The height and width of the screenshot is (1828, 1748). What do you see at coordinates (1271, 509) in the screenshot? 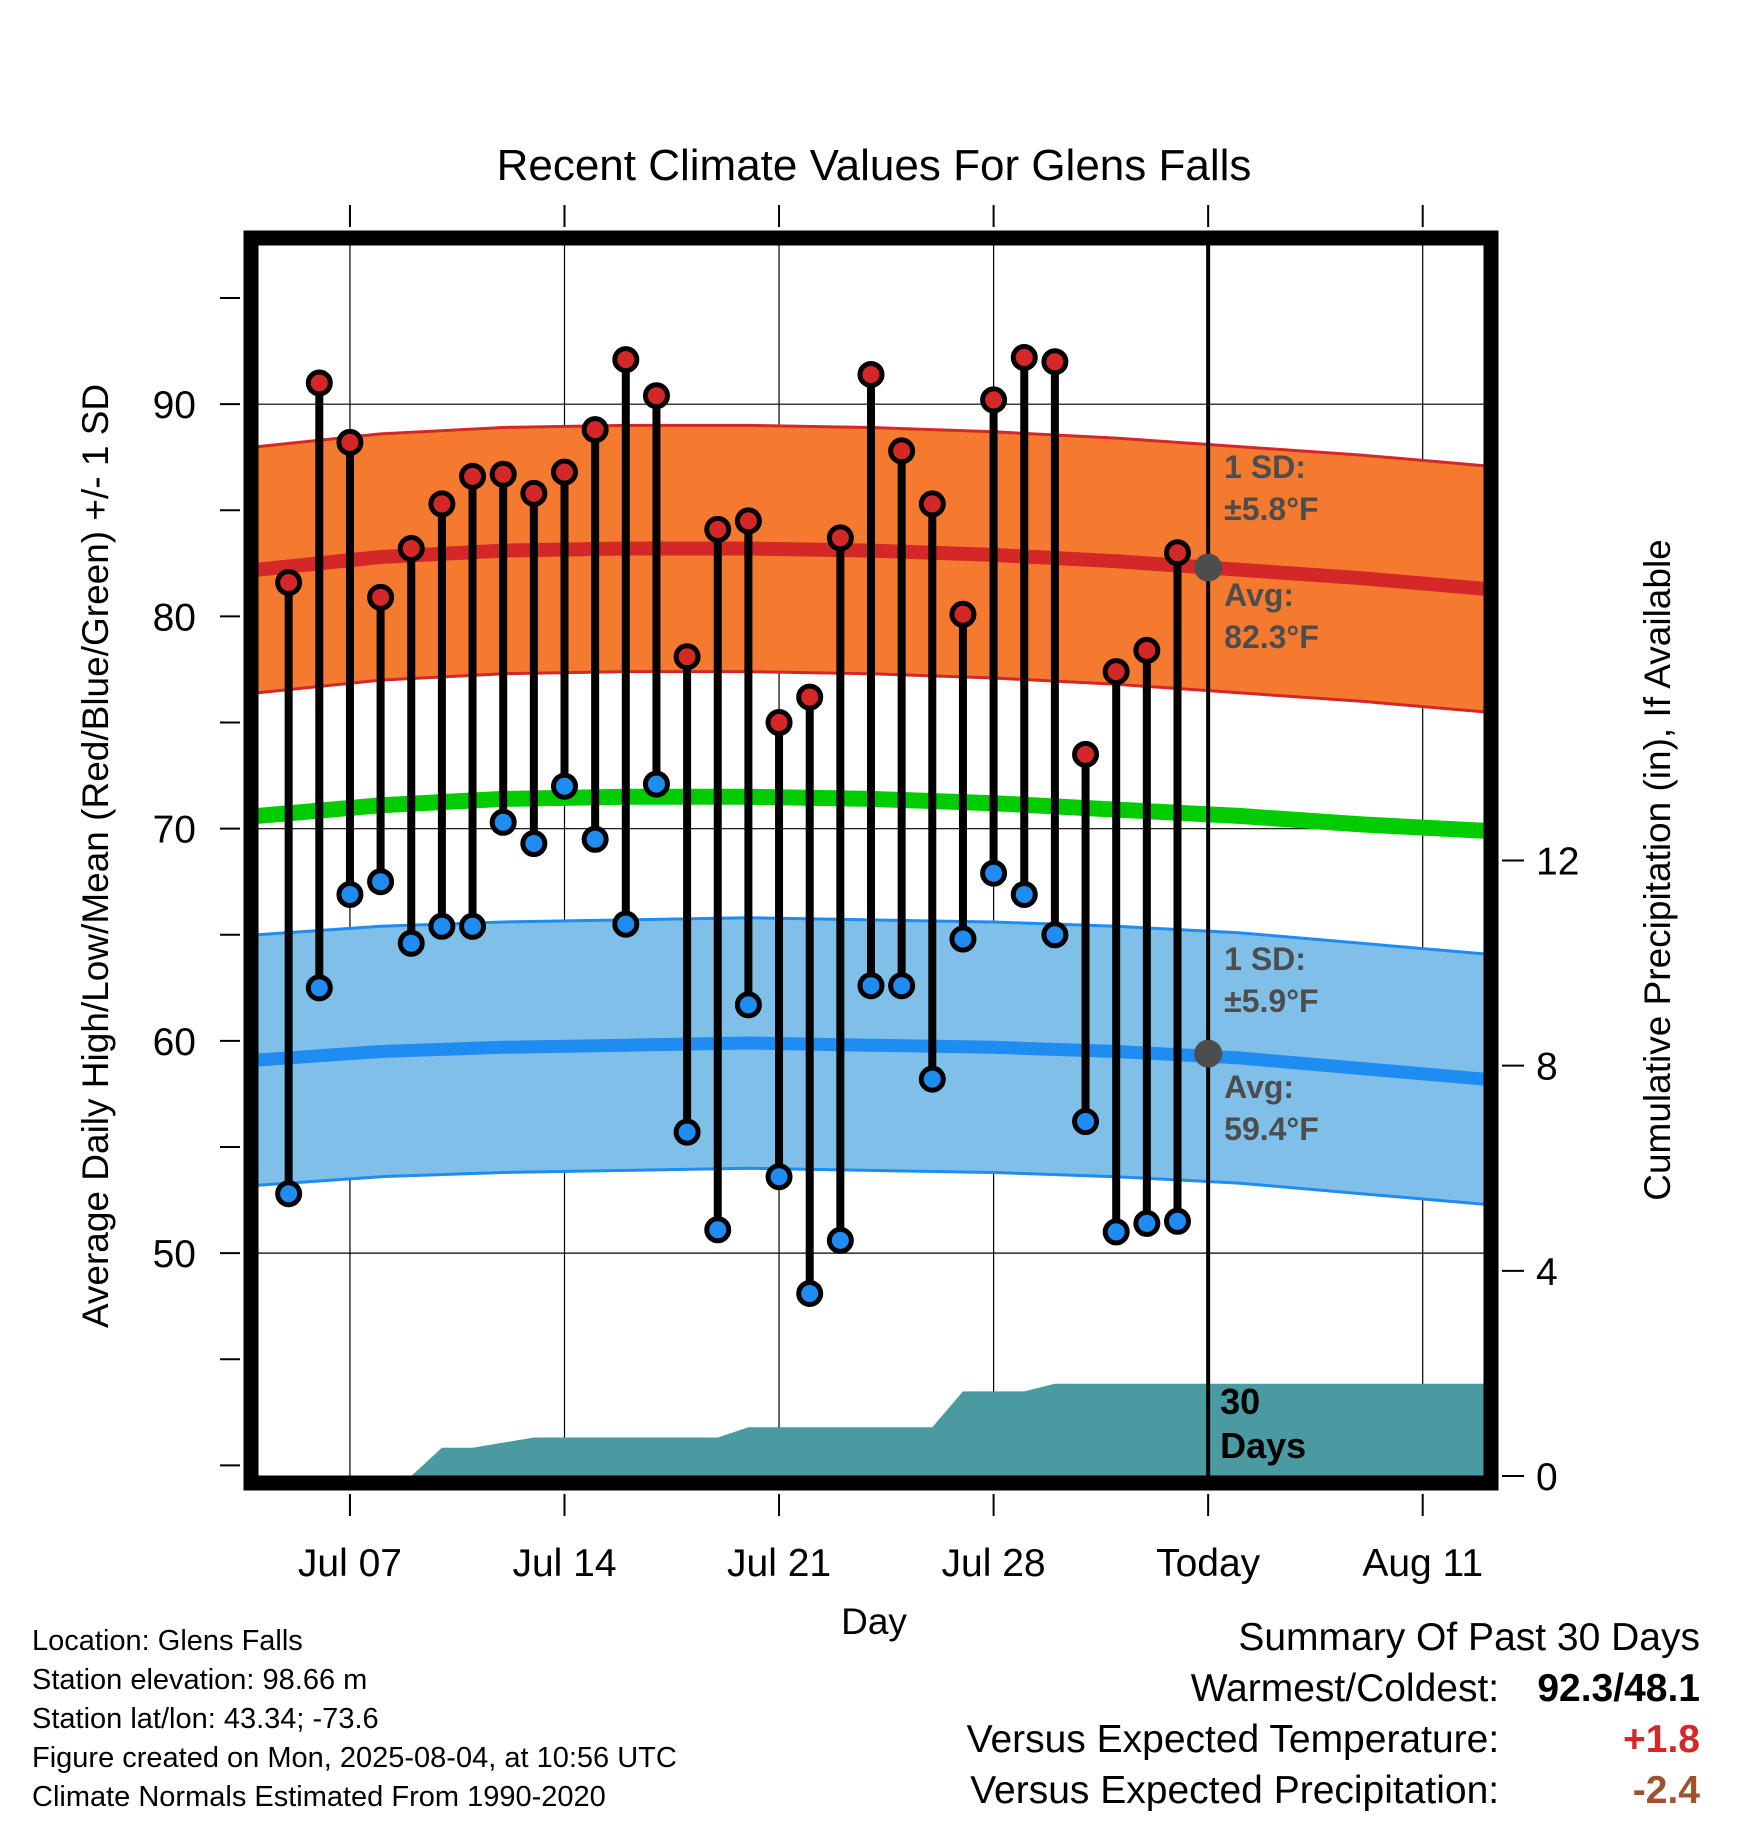
I see `high-sd-value: ±5.8°F` at bounding box center [1271, 509].